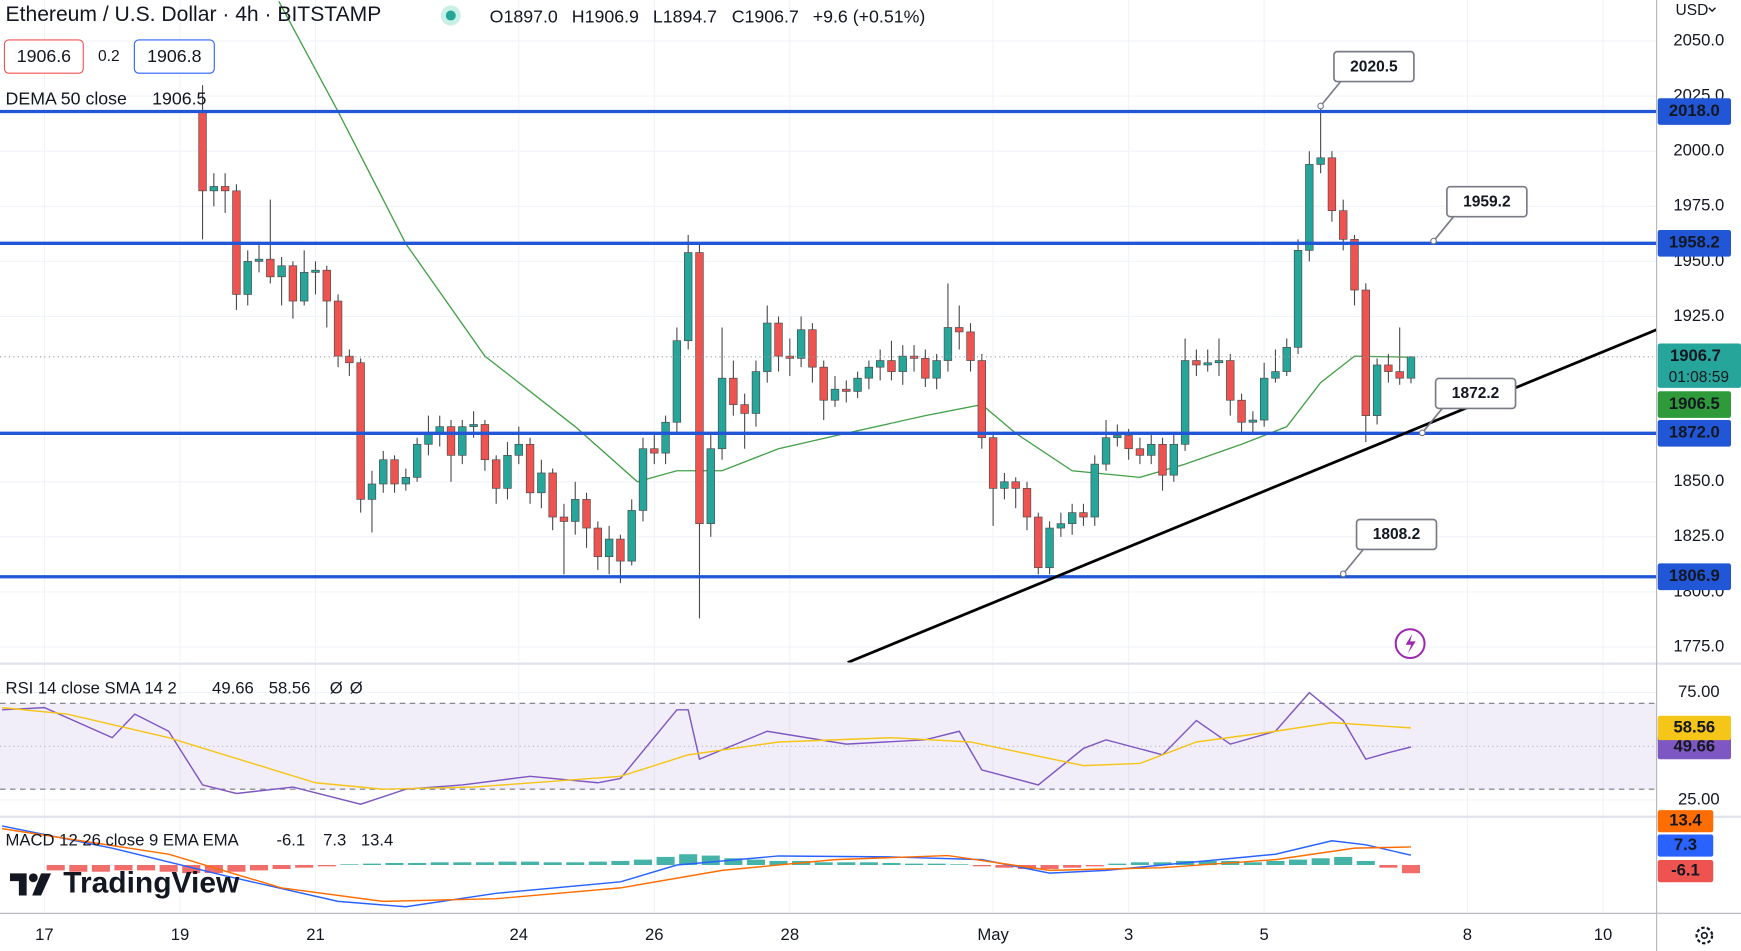 The image size is (1741, 951). I want to click on bid-box, so click(43, 56).